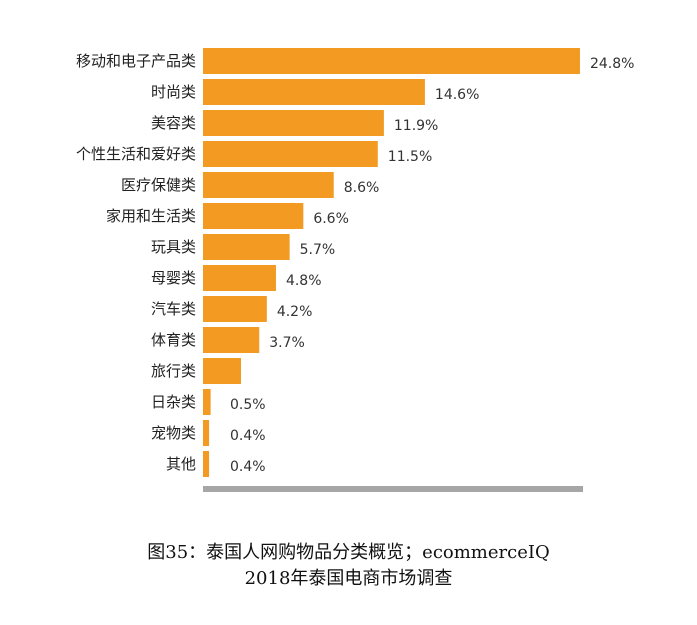  What do you see at coordinates (331, 219) in the screenshot?
I see `value-label: 6.6%` at bounding box center [331, 219].